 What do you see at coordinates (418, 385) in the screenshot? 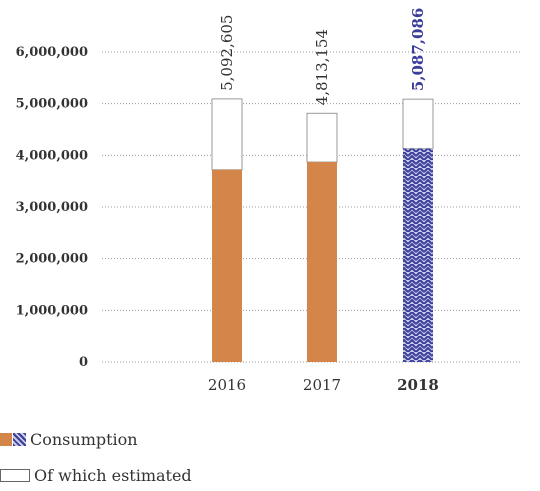
I see `x-tick-label: 2018` at bounding box center [418, 385].